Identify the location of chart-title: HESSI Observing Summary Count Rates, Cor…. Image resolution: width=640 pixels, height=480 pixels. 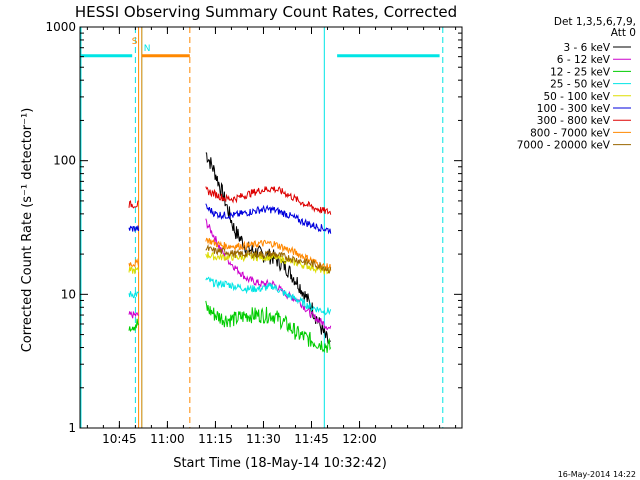
(266, 12).